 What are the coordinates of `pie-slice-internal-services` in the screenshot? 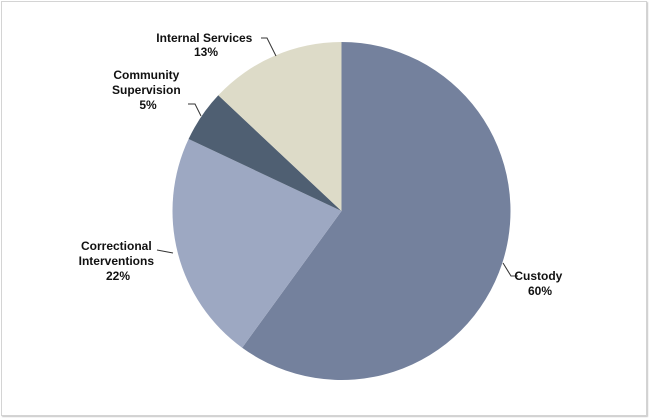 It's located at (280, 126).